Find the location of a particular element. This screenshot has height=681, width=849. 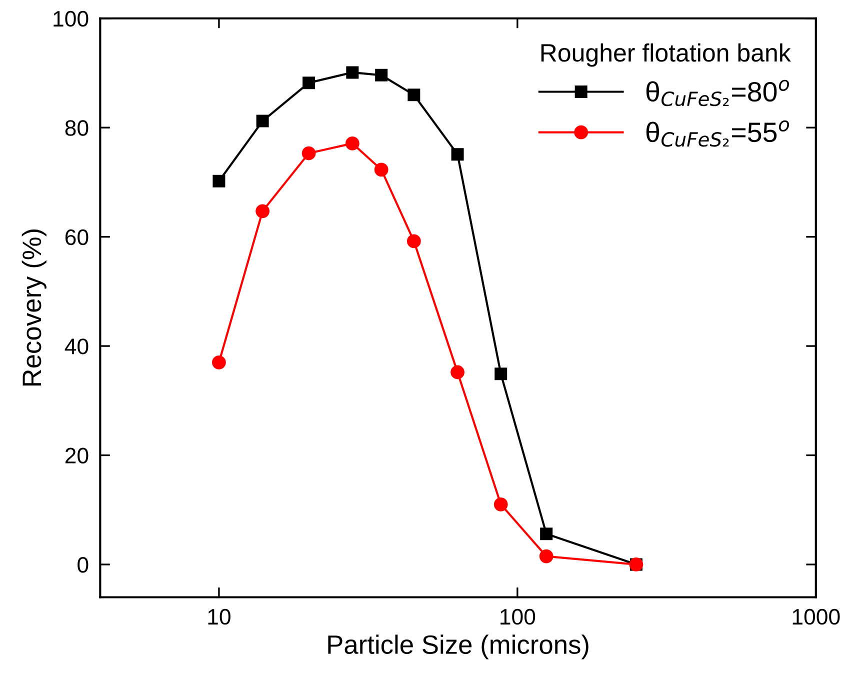

y-axis-title: Recovery (%) is located at coordinates (34, 308).